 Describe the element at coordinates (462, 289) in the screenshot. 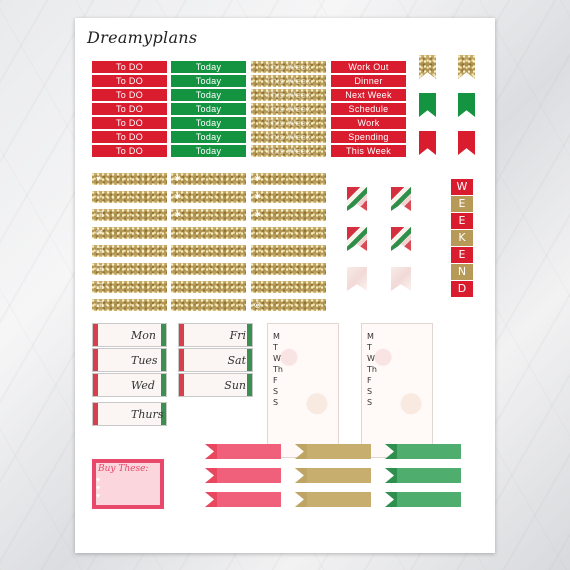

I see `weekend-letter: D` at that location.